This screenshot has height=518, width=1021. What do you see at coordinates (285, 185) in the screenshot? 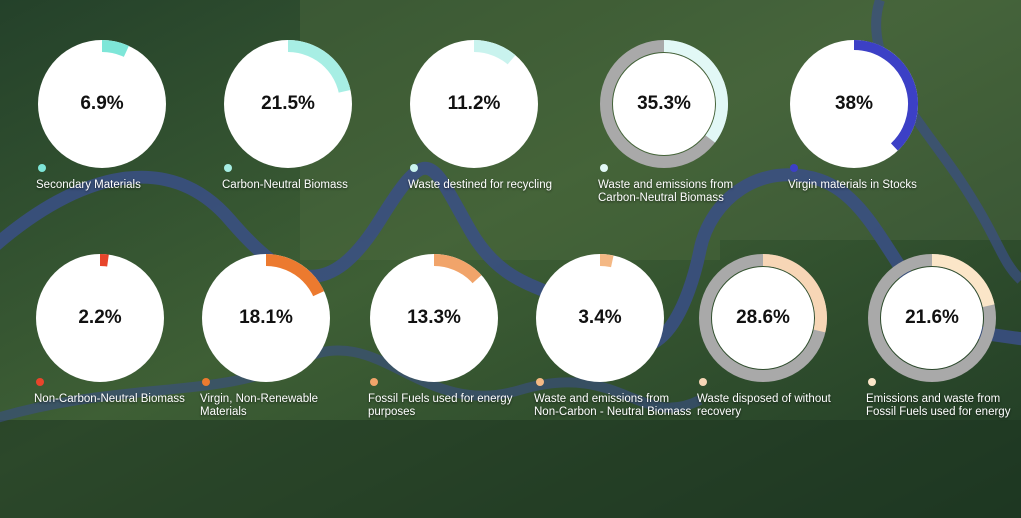
I see `series-label: Carbon-Neutral Biomass` at bounding box center [285, 185].